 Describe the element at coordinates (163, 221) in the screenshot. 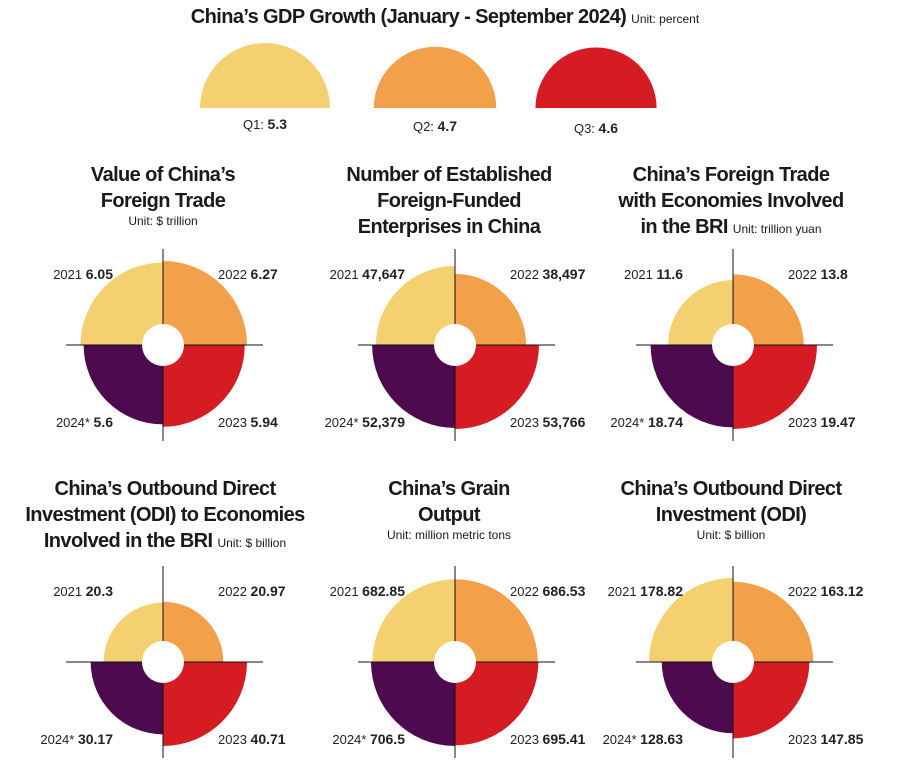

I see `unit-label: Unit: $ trillion` at that location.